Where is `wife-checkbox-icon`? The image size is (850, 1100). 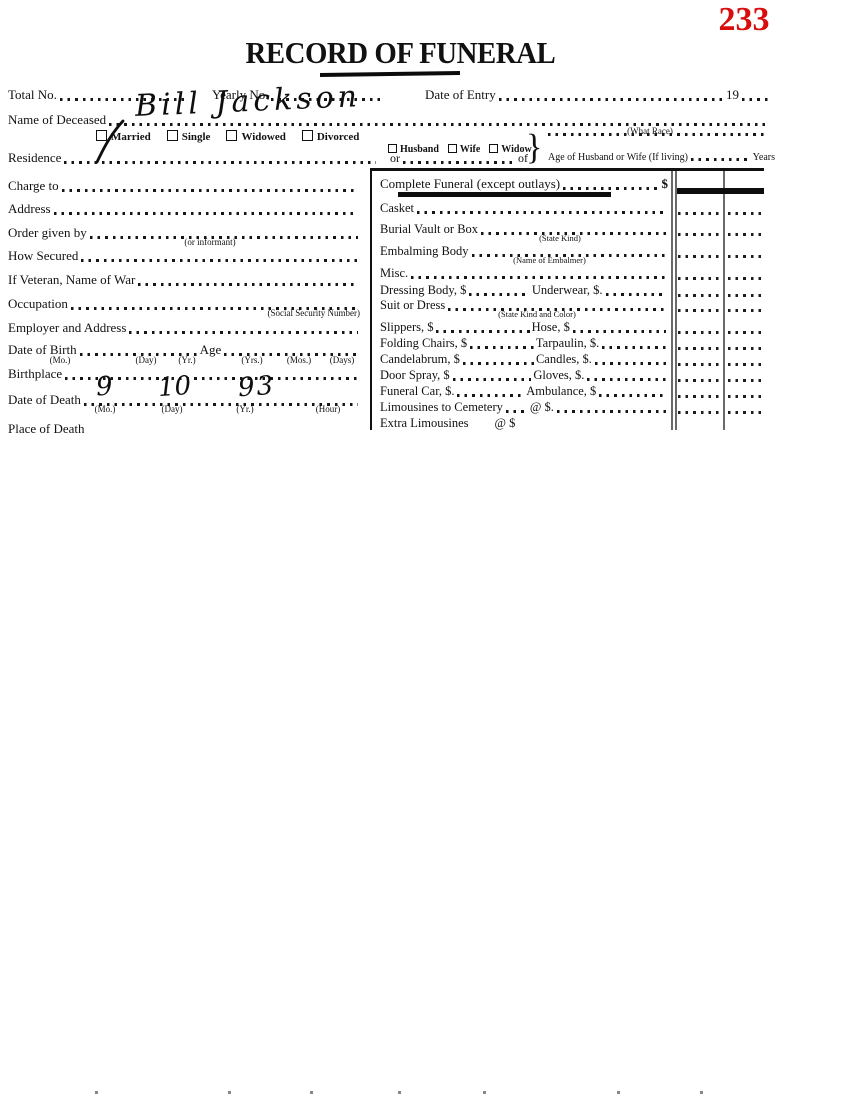 wife-checkbox-icon is located at coordinates (452, 148).